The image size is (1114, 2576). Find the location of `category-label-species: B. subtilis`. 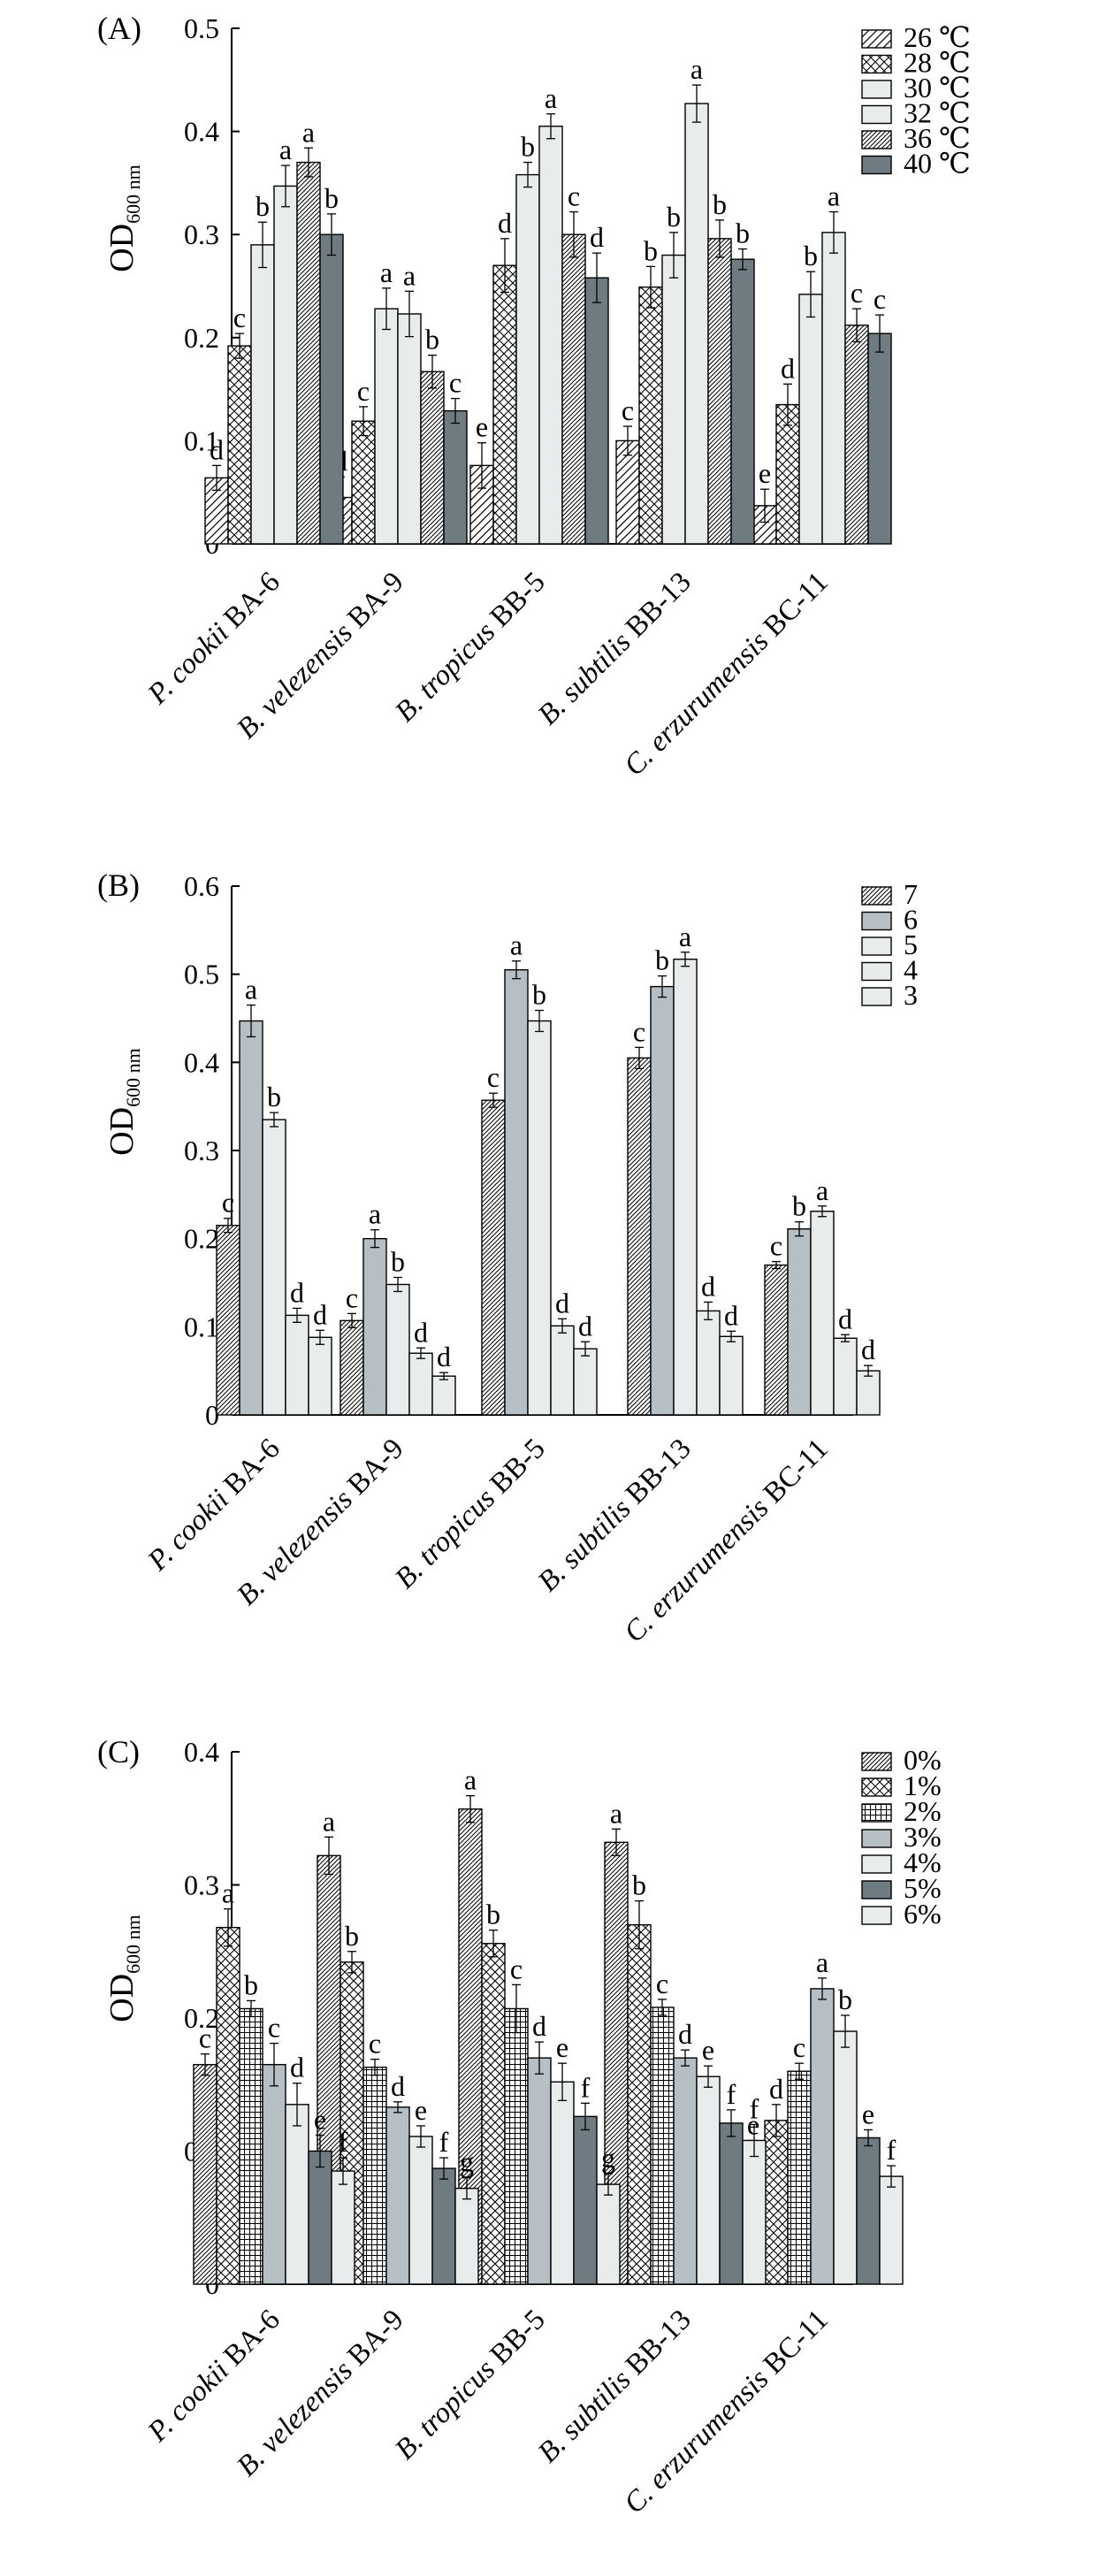

category-label-species: B. subtilis is located at coordinates (587, 1542).